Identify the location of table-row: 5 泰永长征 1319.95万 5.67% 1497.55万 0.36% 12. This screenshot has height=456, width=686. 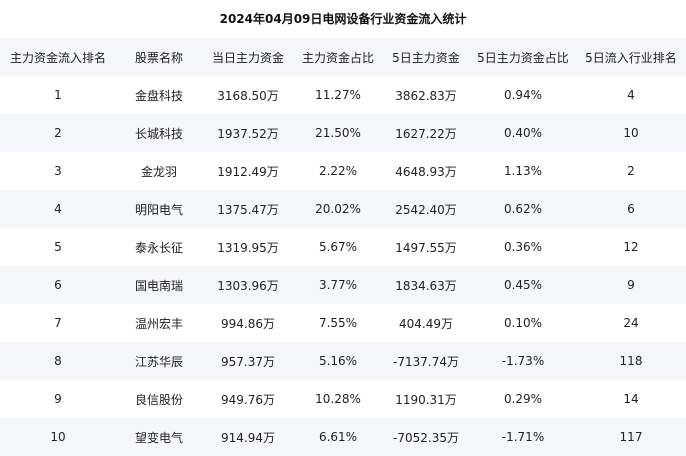
(343, 247).